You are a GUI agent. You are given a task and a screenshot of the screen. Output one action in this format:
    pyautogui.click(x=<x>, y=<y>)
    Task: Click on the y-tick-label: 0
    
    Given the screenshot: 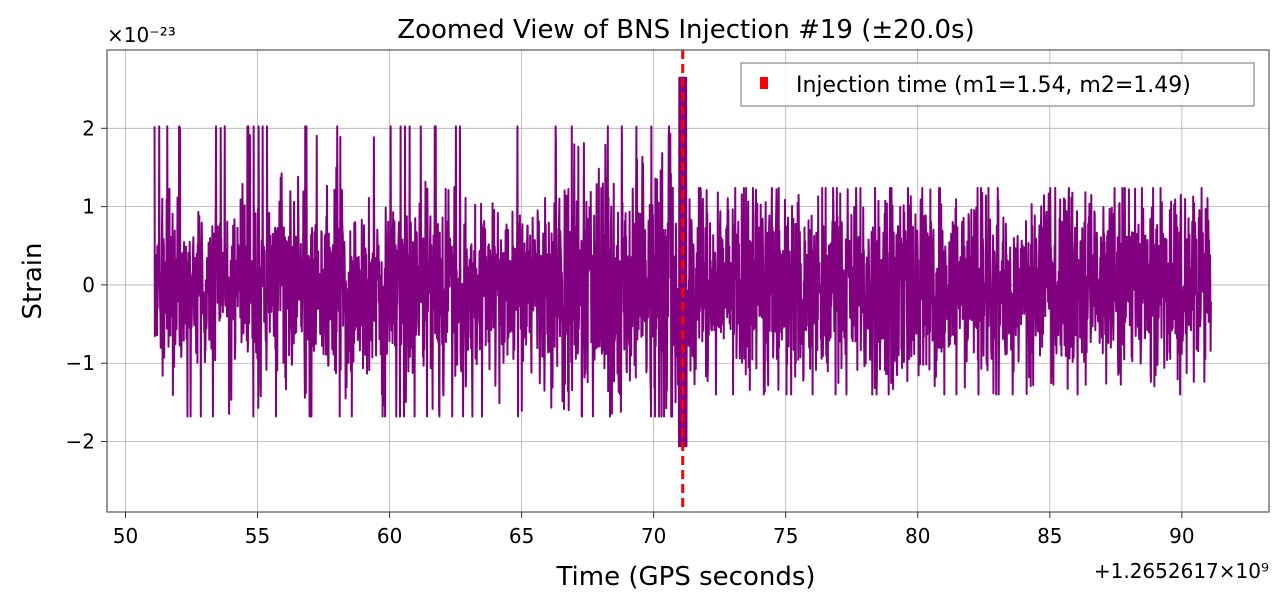 What is the action you would take?
    pyautogui.click(x=88, y=285)
    